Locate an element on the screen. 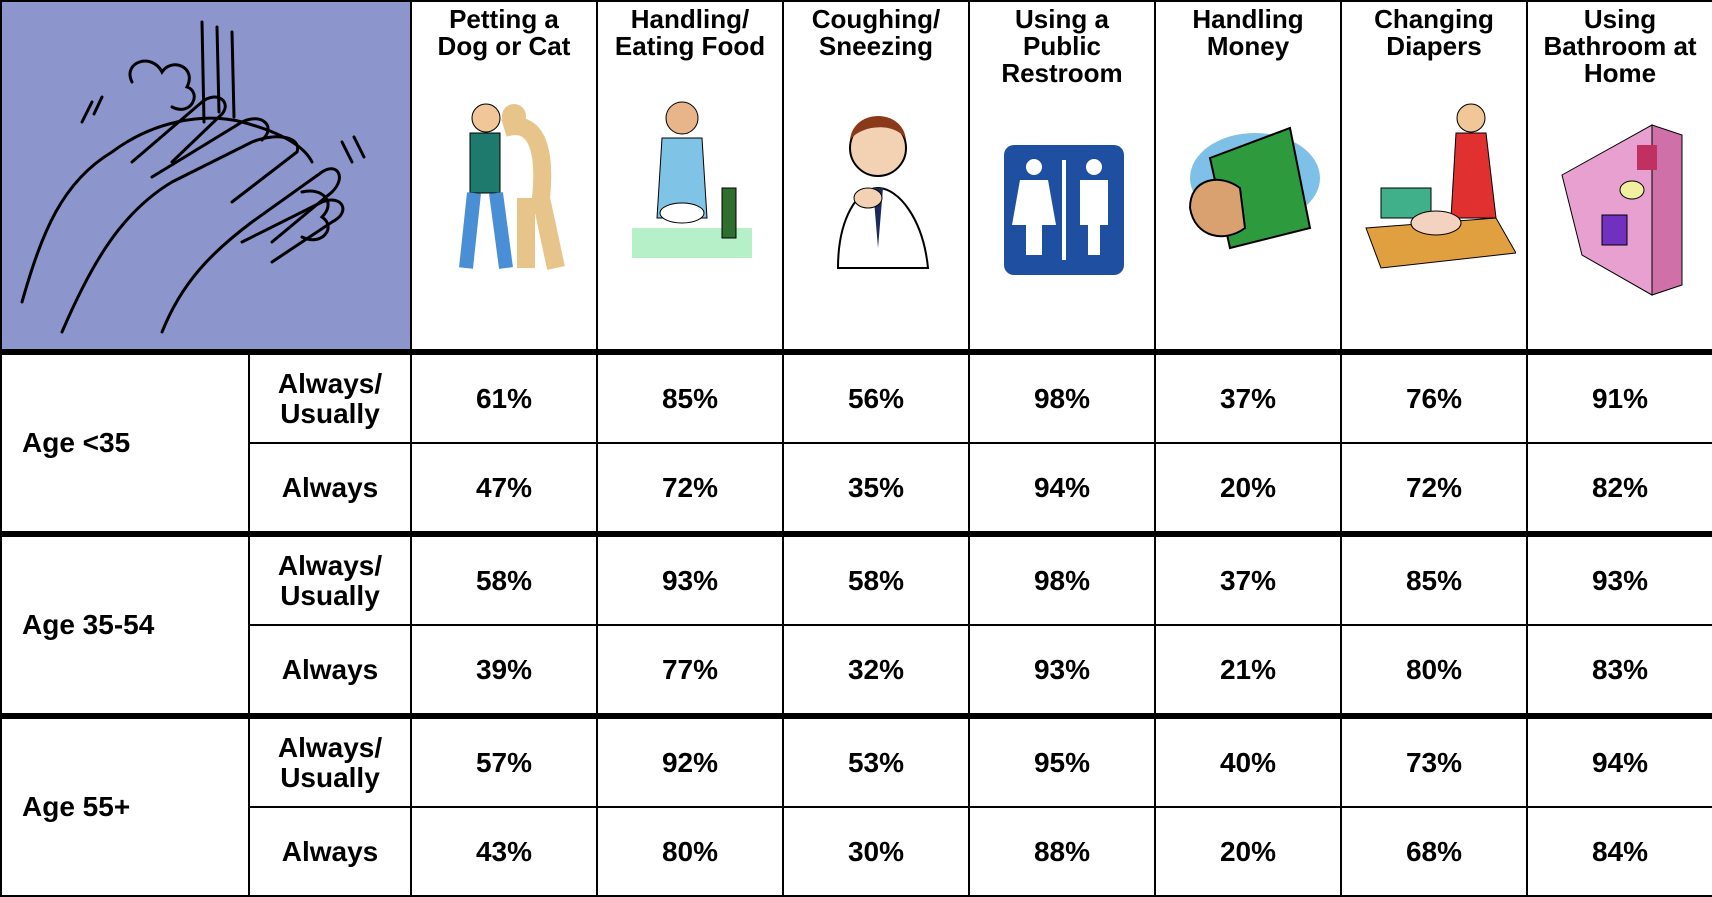 Image resolution: width=1712 pixels, height=897 pixels. age-group: Age 55+ is located at coordinates (125, 805).